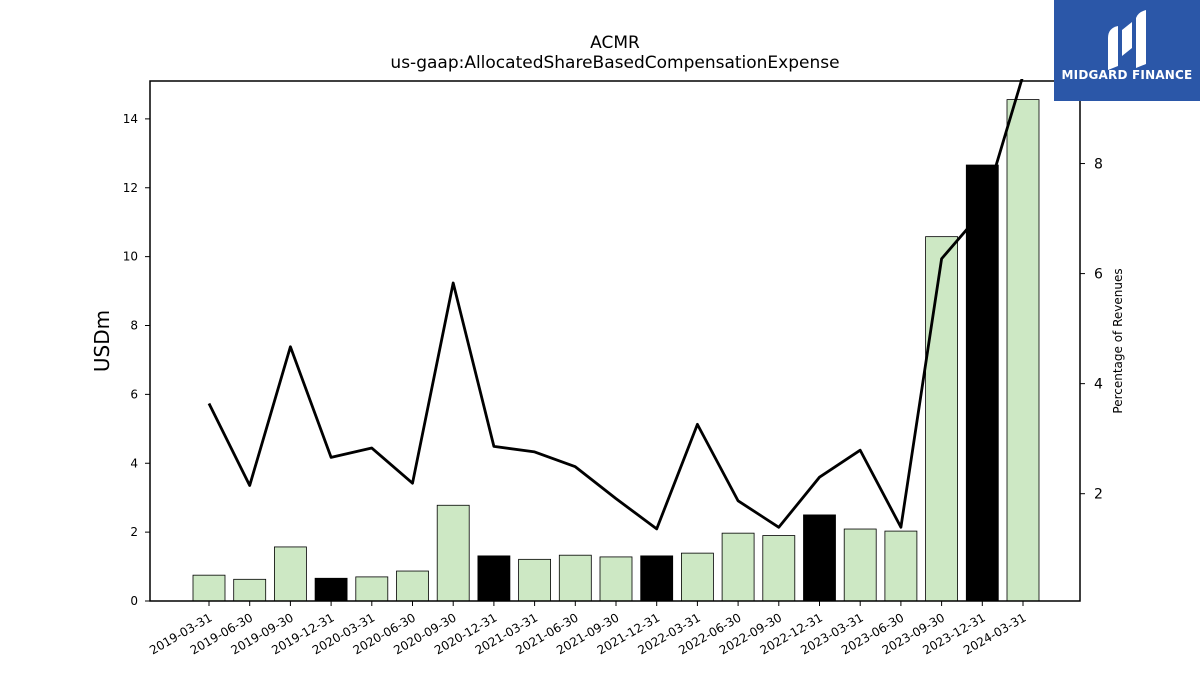 The width and height of the screenshot is (1200, 675). What do you see at coordinates (102, 341) in the screenshot?
I see `y-axis-label: USDm` at bounding box center [102, 341].